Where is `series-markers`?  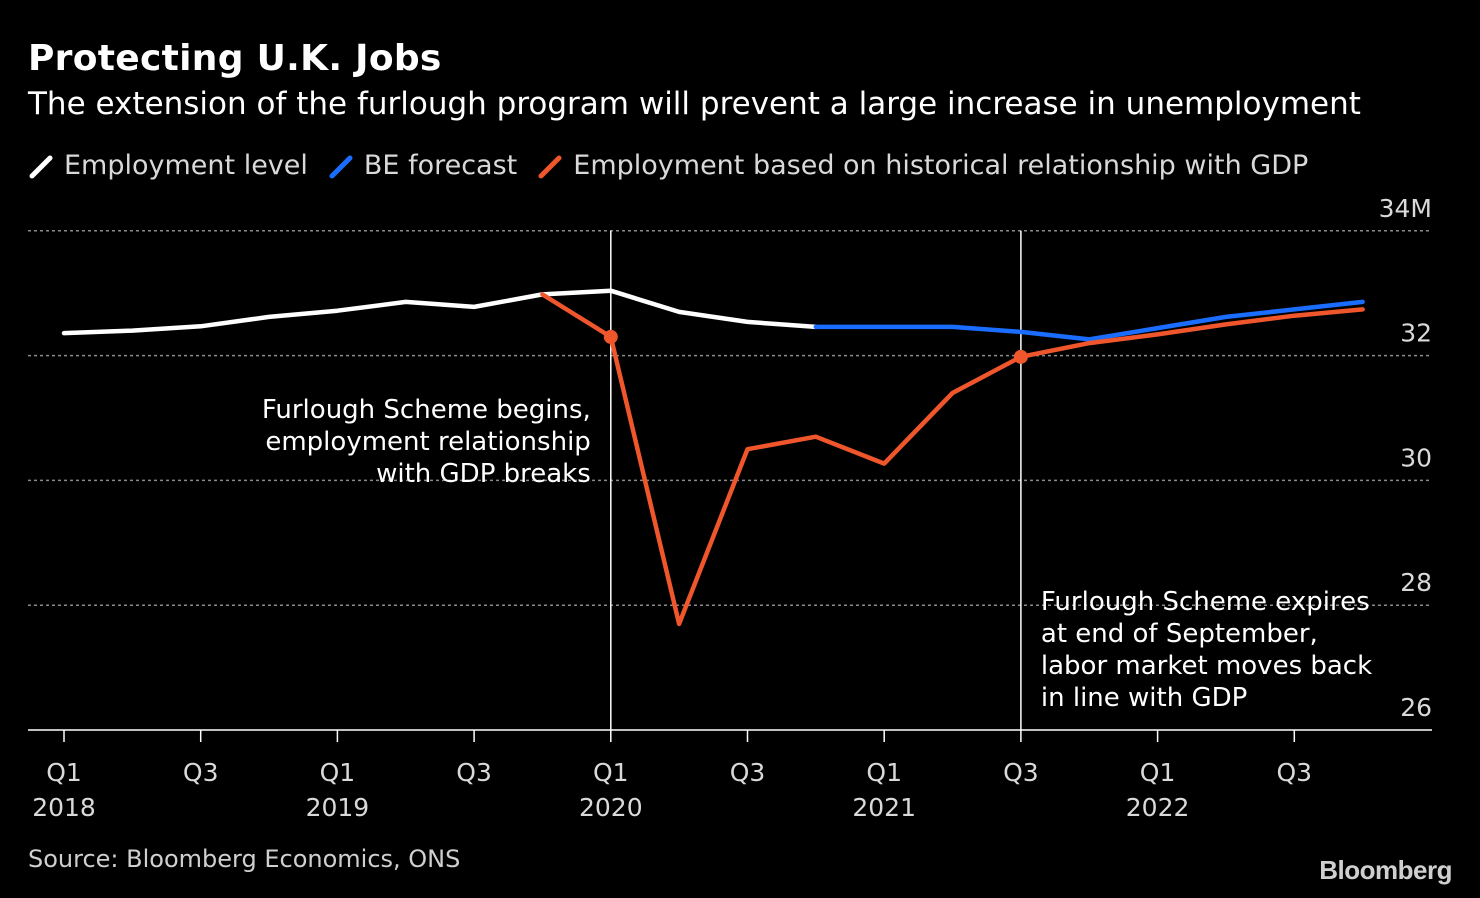 series-markers is located at coordinates (815, 346).